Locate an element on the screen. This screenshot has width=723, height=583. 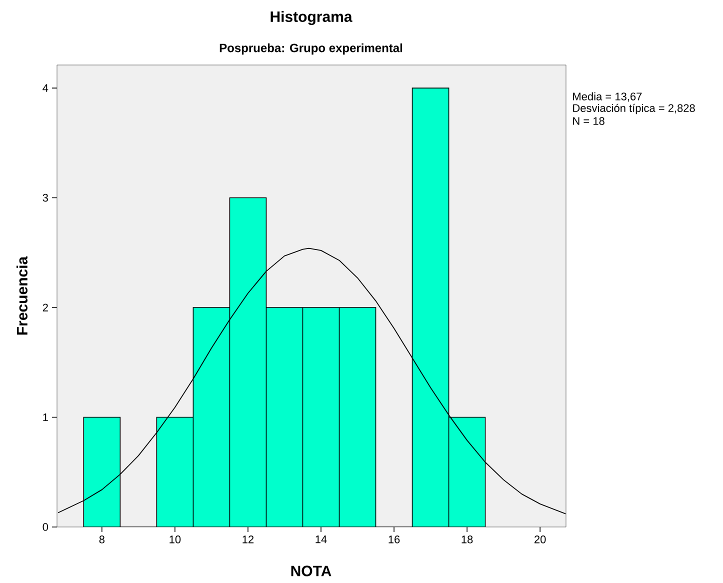
y-tick-label: 1 is located at coordinates (45, 417).